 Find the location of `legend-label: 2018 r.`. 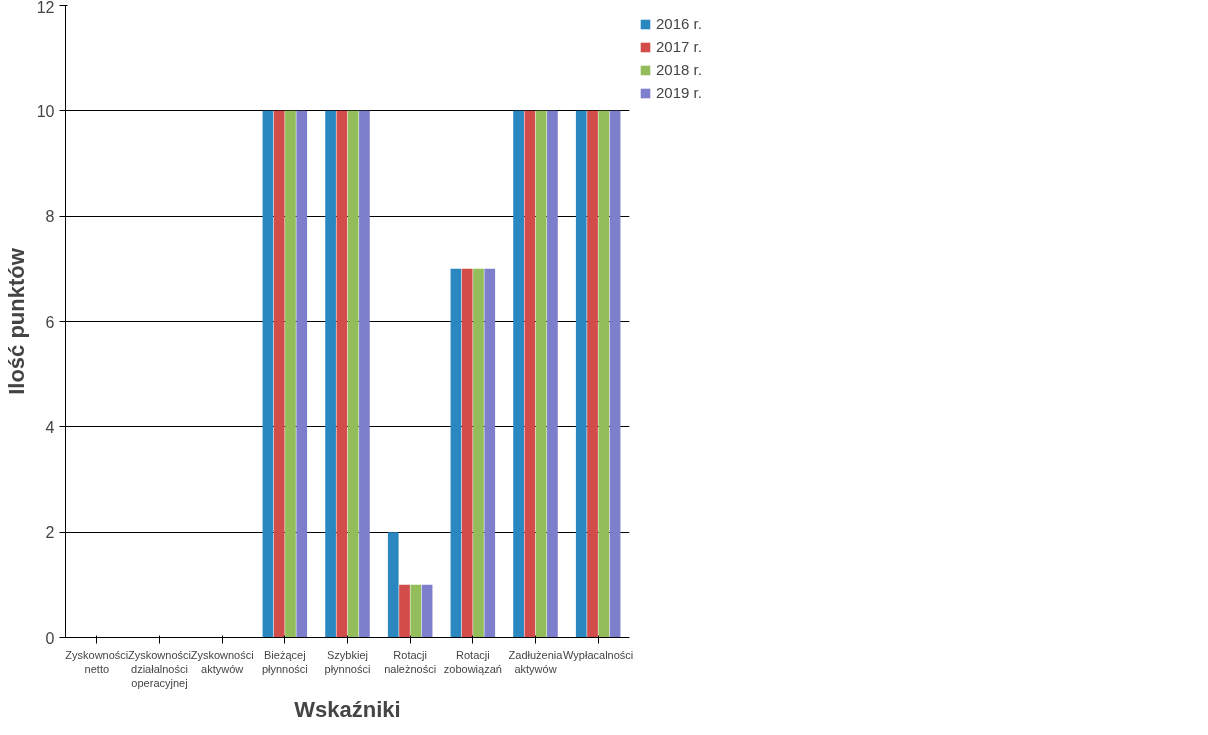

legend-label: 2018 r. is located at coordinates (679, 69).